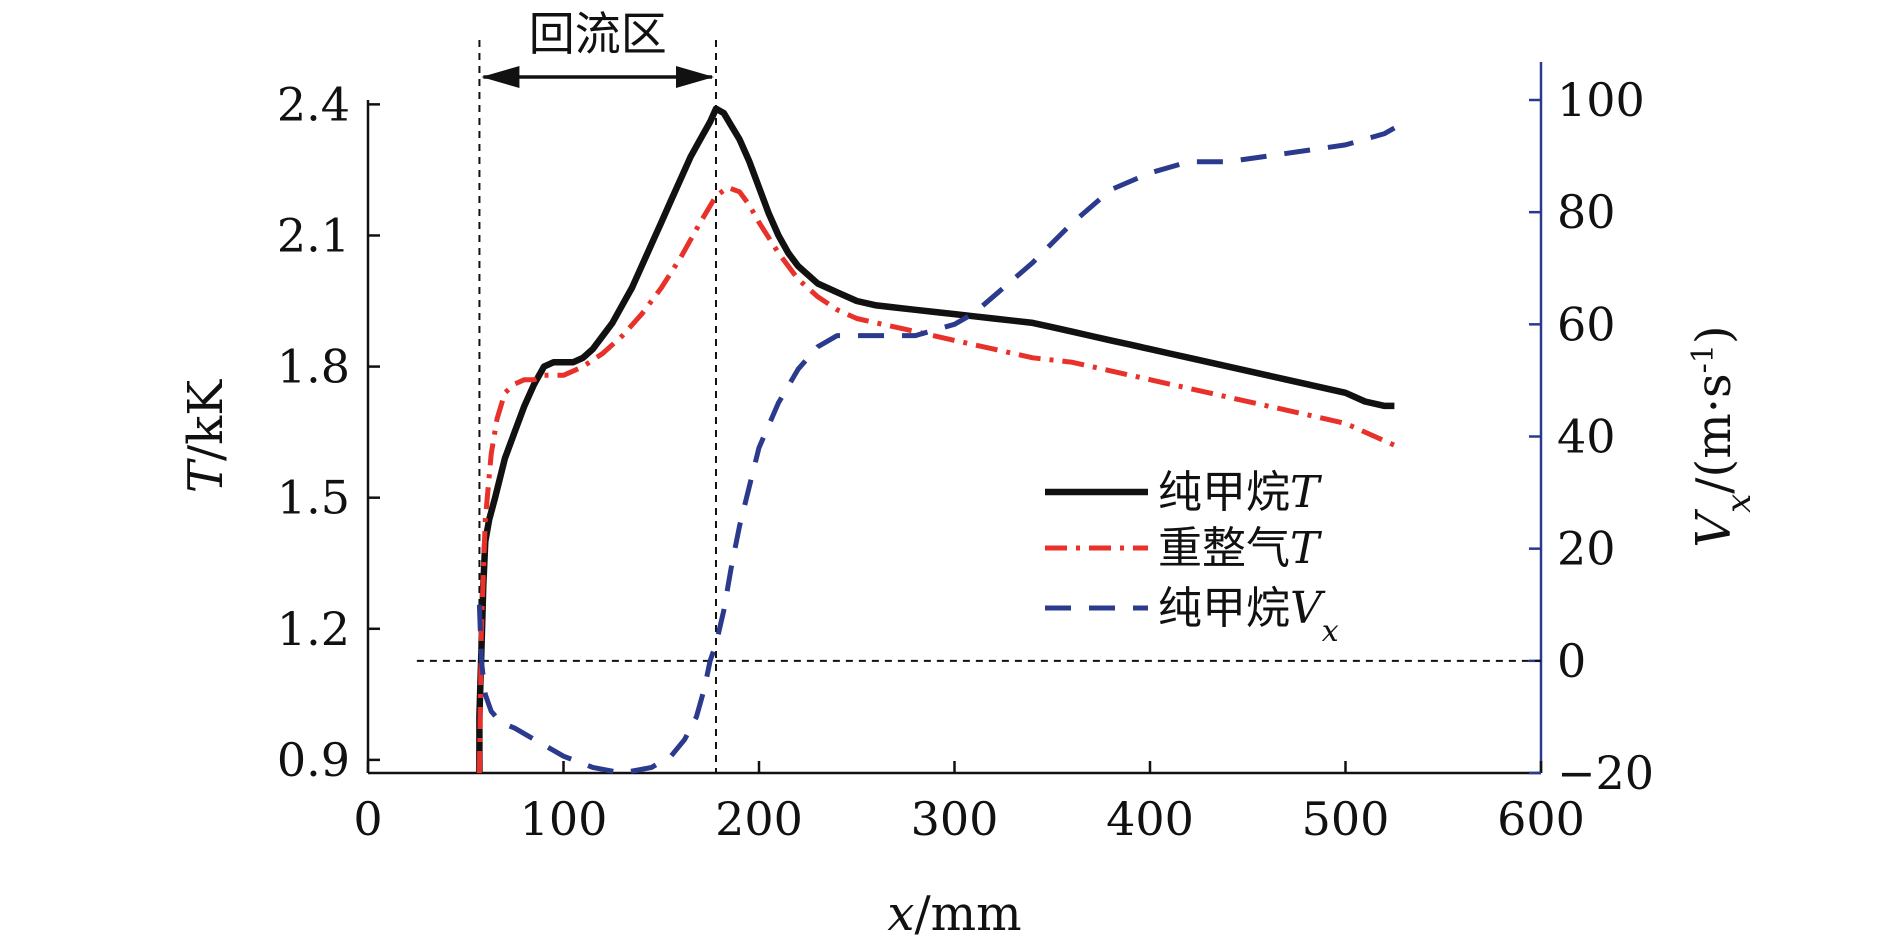  What do you see at coordinates (313, 104) in the screenshot?
I see `y-left-tick-label: 2.4` at bounding box center [313, 104].